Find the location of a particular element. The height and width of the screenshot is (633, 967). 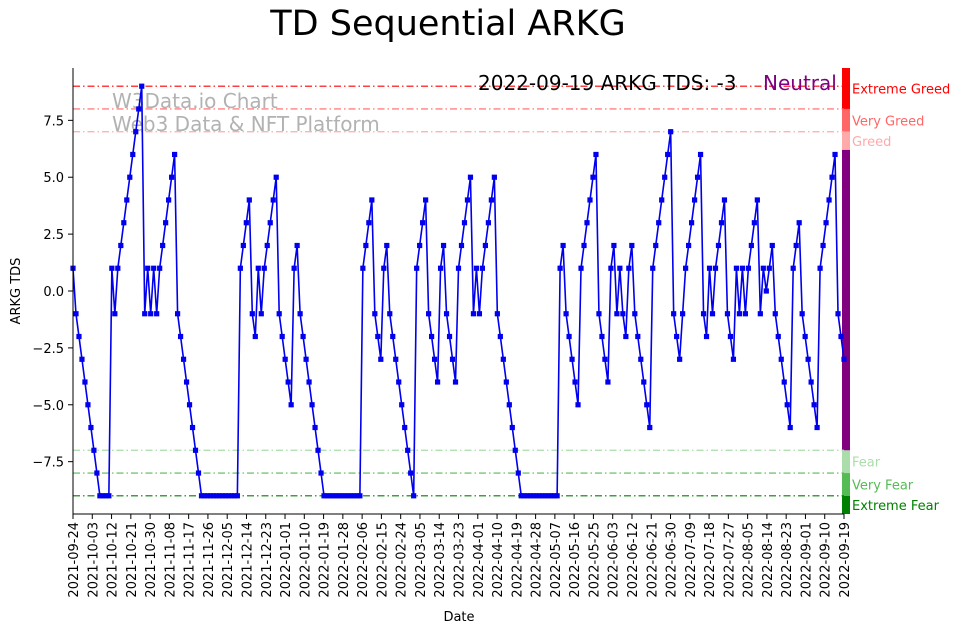

x-tick-label: 2022-07-27 is located at coordinates (729, 560).